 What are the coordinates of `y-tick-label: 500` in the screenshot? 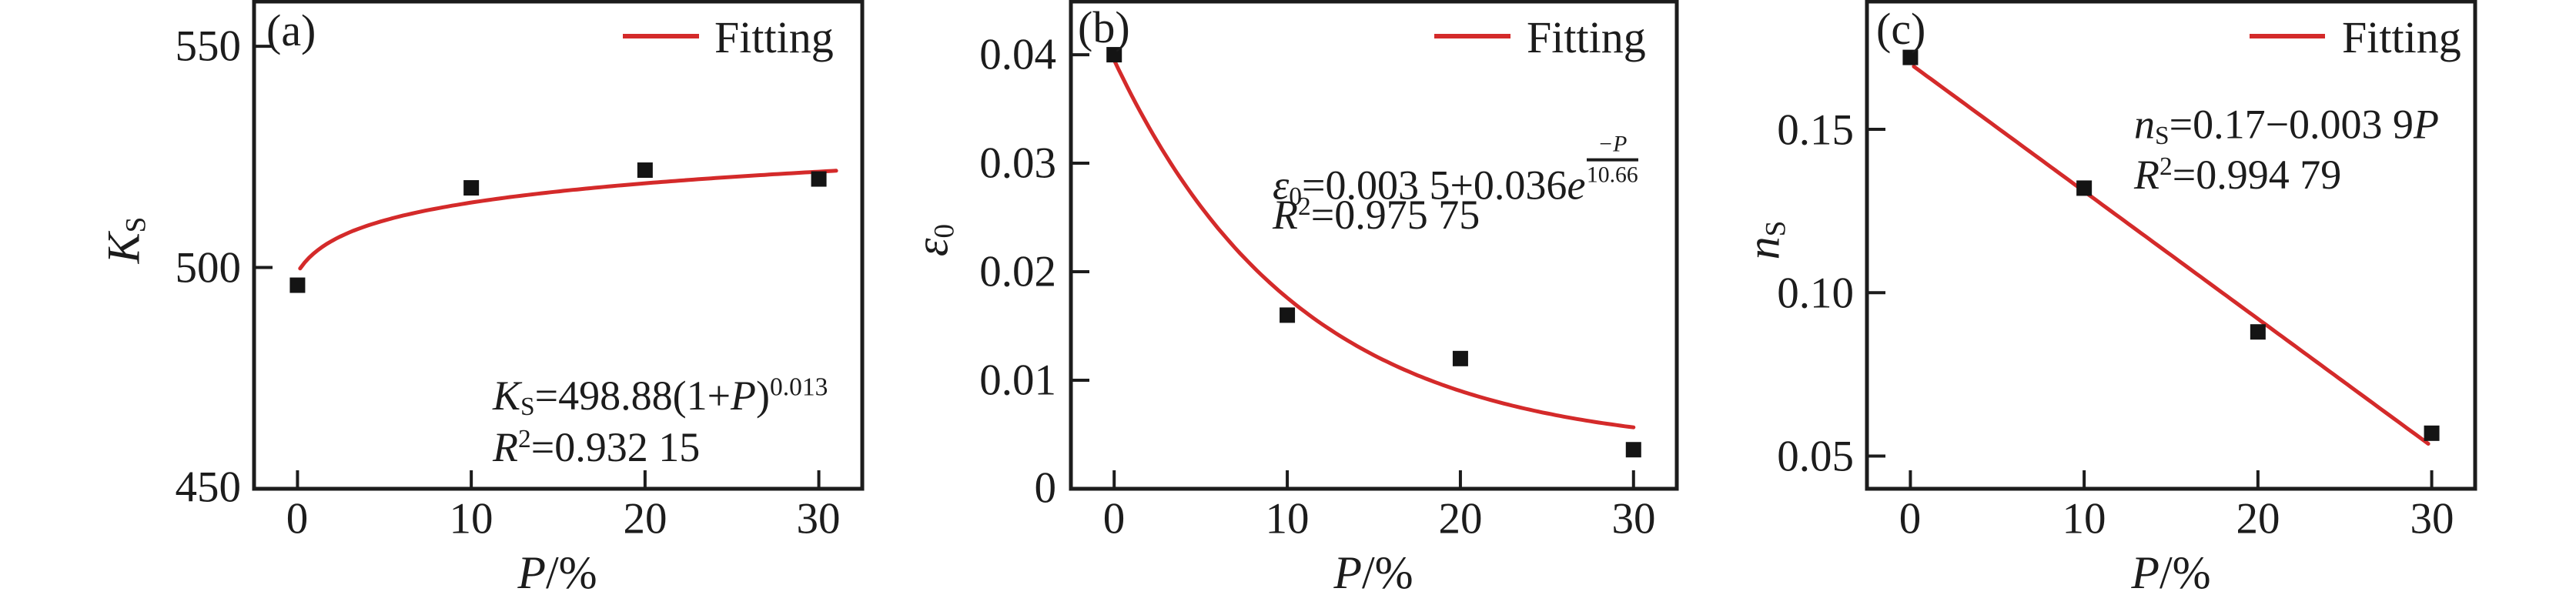 It's located at (209, 267).